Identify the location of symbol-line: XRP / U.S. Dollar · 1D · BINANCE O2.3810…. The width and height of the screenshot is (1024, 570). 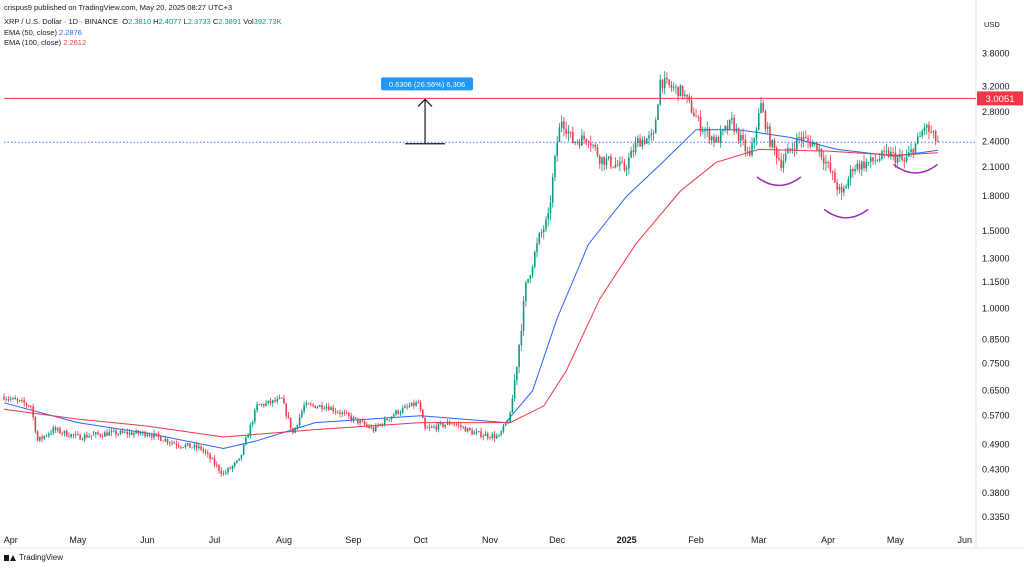
(143, 21).